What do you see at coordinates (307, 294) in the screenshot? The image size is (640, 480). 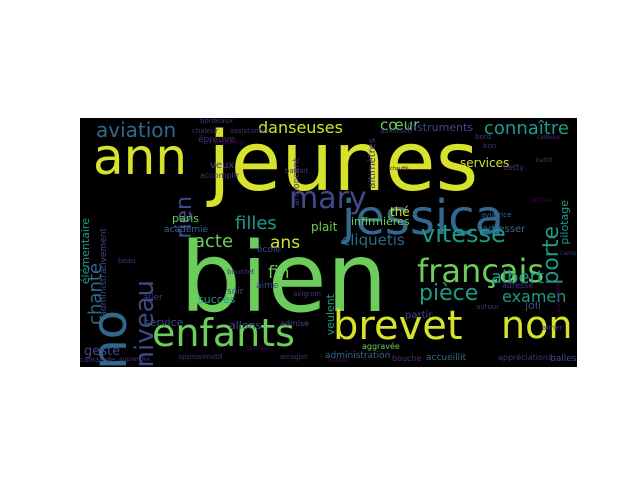 I see `word-avignon: avignon` at bounding box center [307, 294].